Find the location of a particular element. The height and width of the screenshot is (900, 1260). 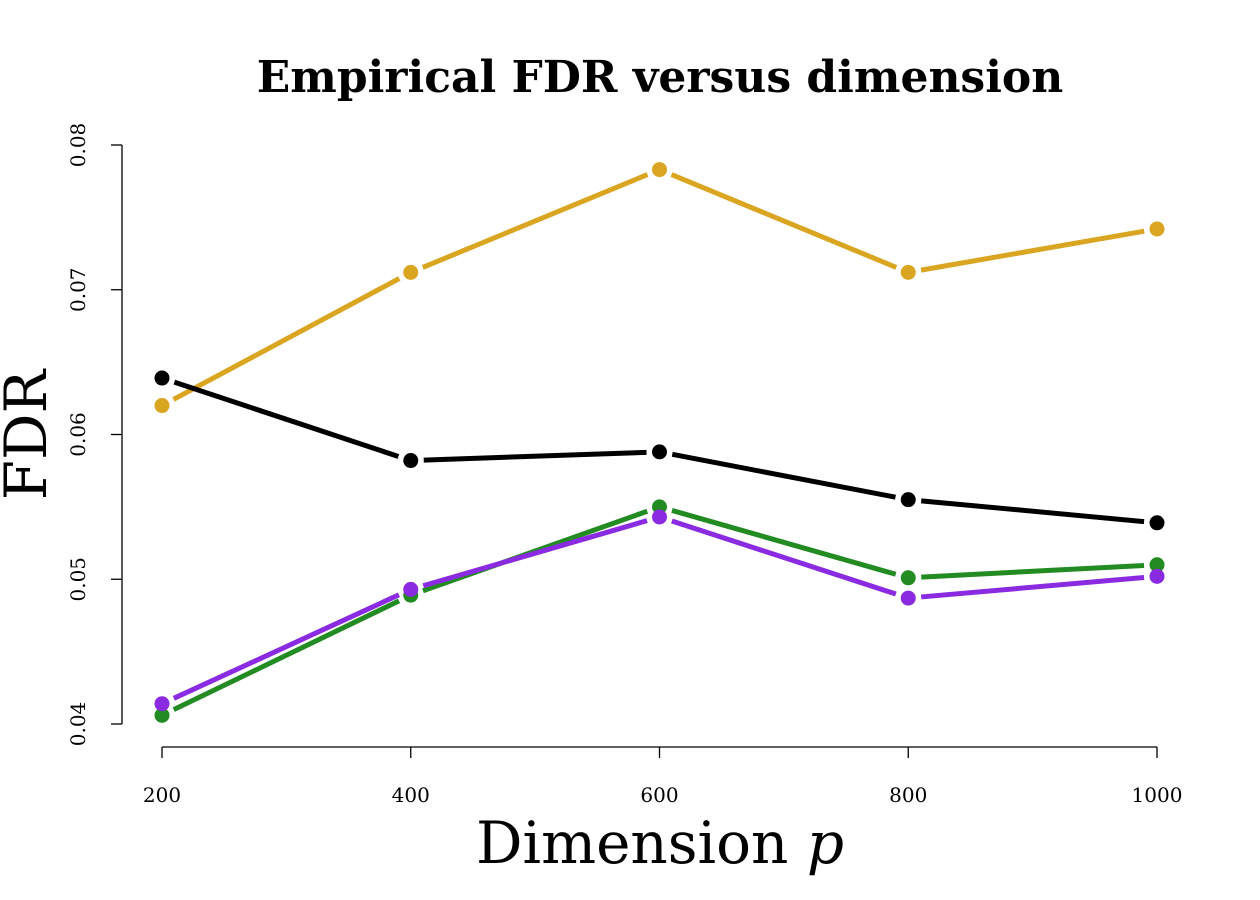

x-tick-label: 200 is located at coordinates (162, 795).